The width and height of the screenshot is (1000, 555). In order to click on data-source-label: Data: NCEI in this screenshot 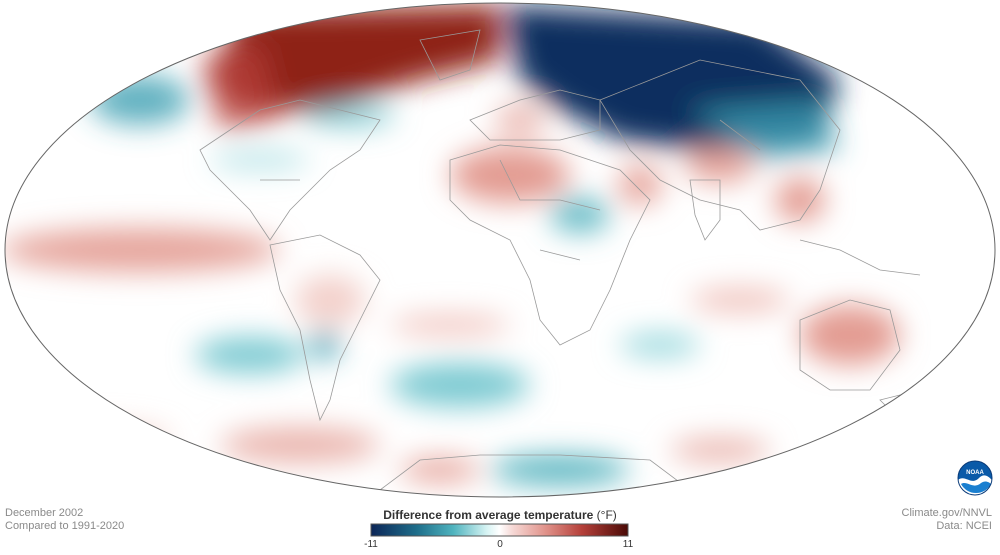, I will do `click(964, 526)`.